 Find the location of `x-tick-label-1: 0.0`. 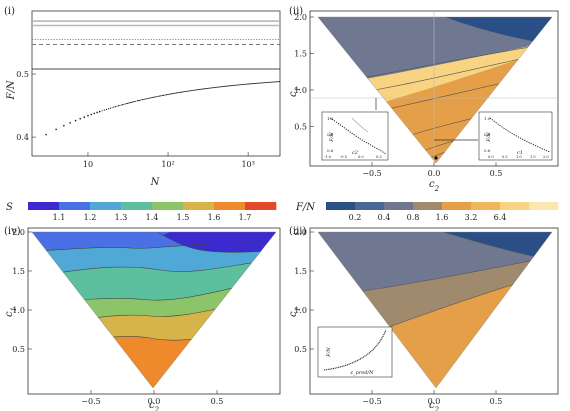

x-tick-label-1: 0.0 is located at coordinates (434, 173).